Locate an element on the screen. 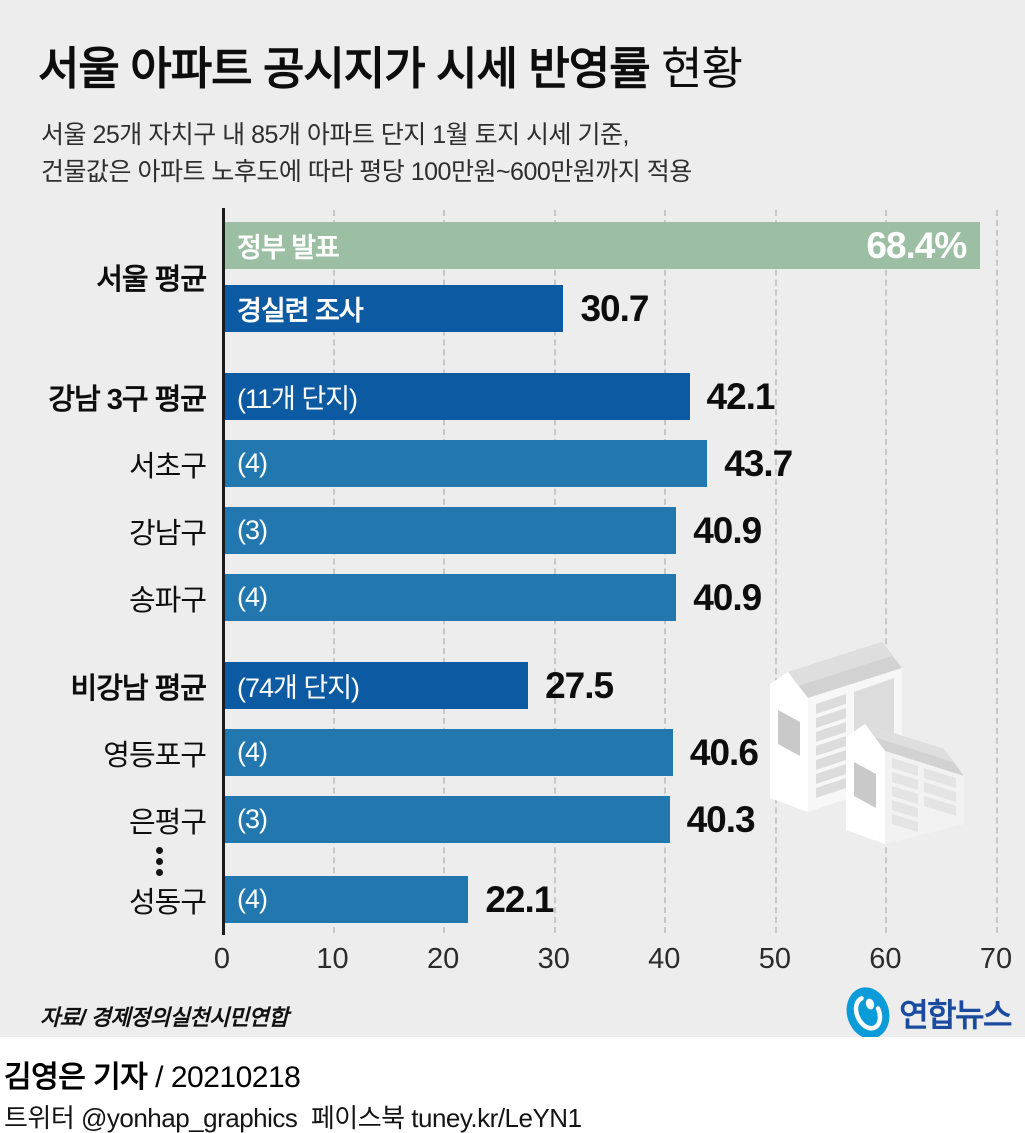 The image size is (1025, 1133). page-title: 서울 아파트 공시지가 시세 반영률 현황 is located at coordinates (390, 64).